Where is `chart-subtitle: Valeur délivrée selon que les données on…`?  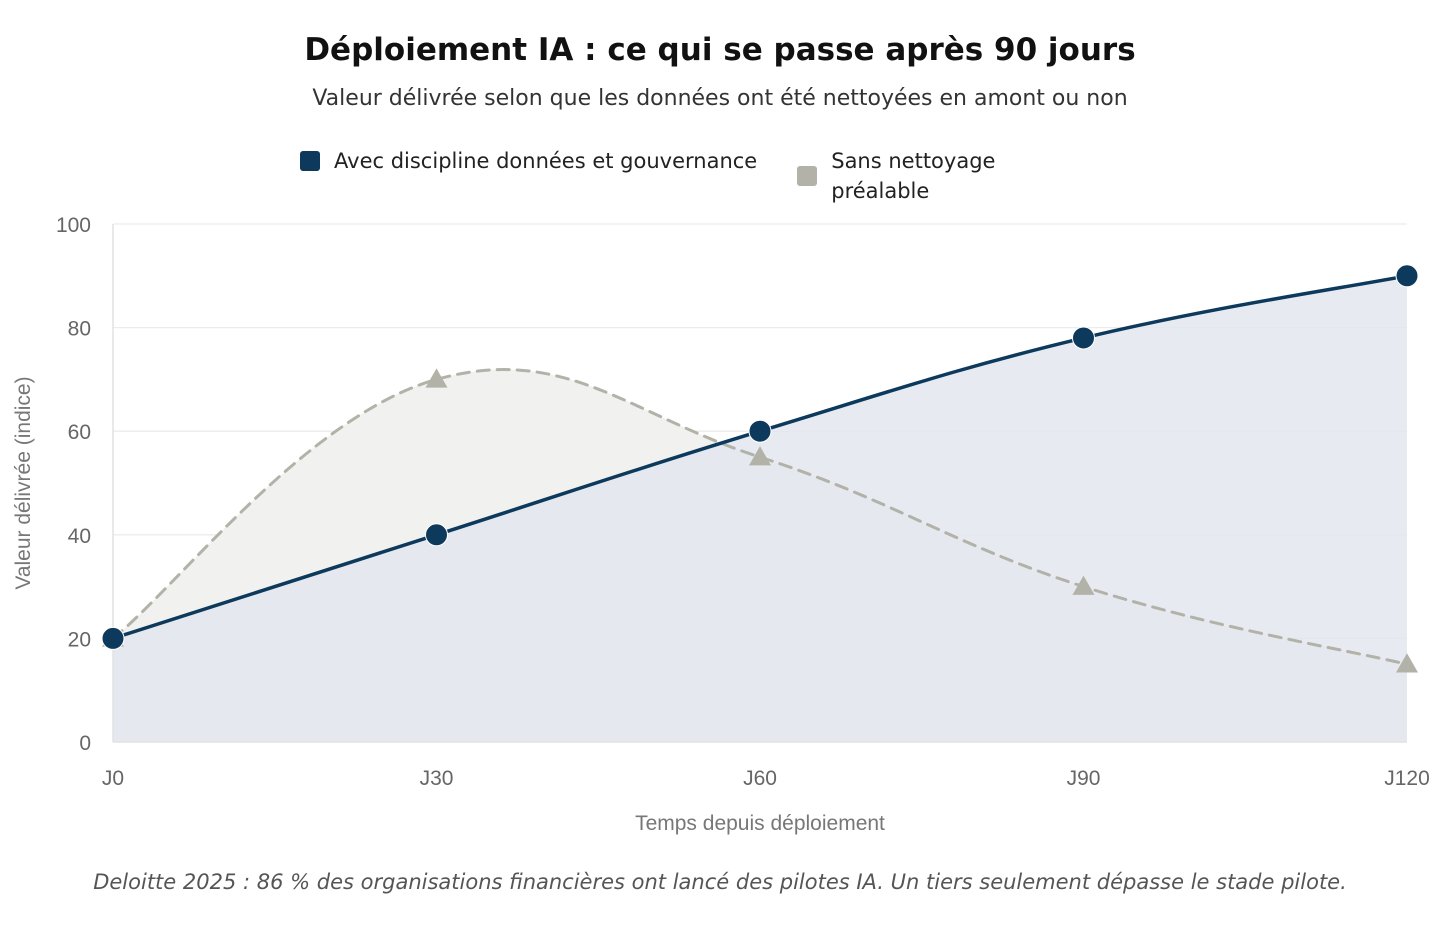
chart-subtitle: Valeur délivrée selon que les données on… is located at coordinates (720, 98).